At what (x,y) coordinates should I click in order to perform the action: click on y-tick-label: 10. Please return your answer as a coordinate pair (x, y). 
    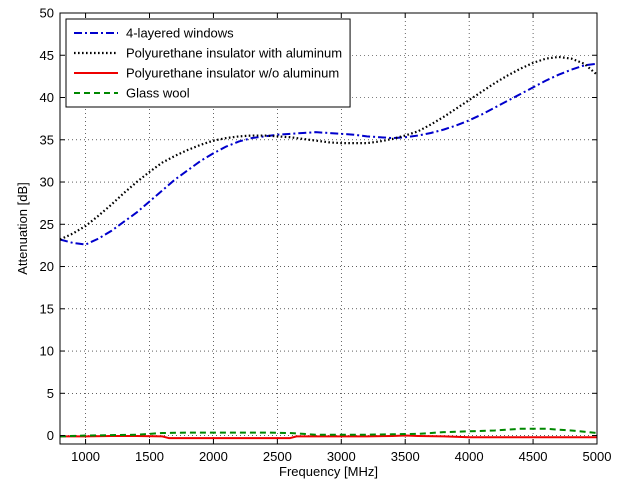
    Looking at the image, I should click on (47, 351).